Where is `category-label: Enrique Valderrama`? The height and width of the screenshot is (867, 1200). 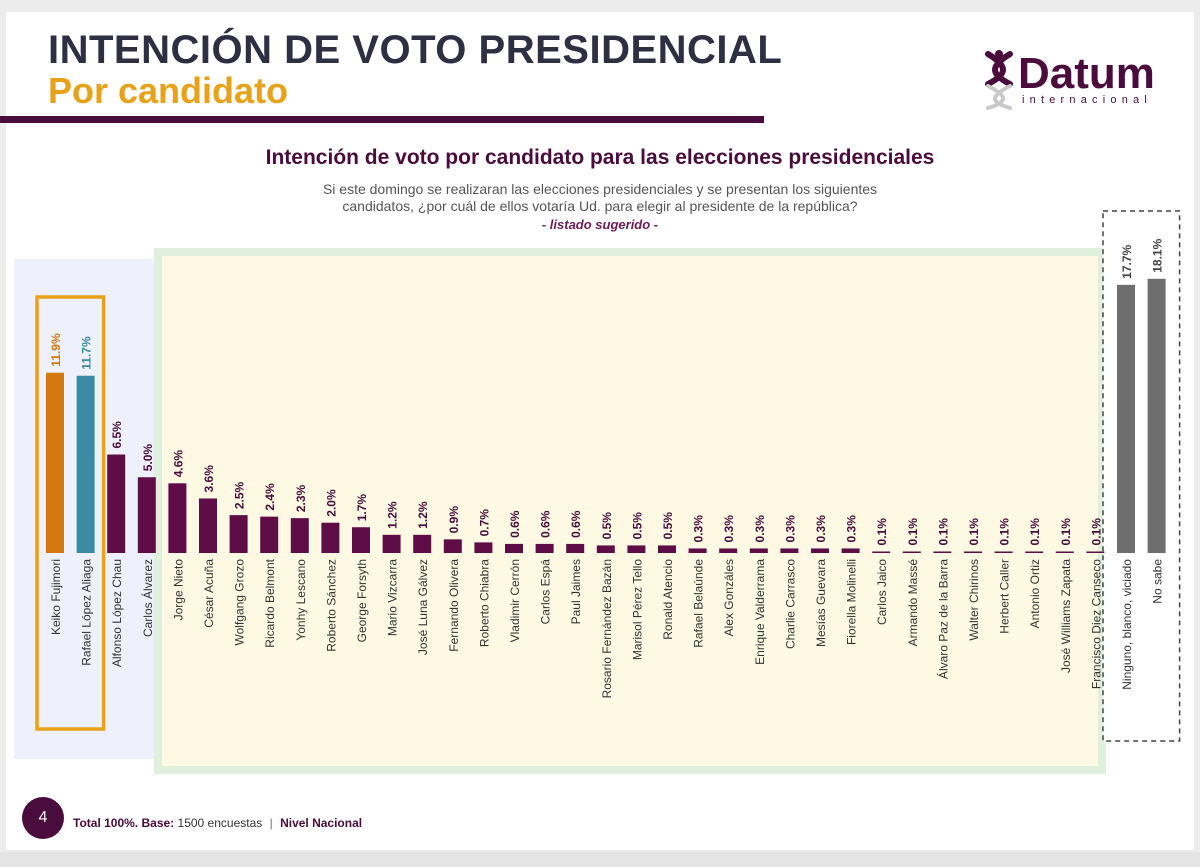
category-label: Enrique Valderrama is located at coordinates (760, 612).